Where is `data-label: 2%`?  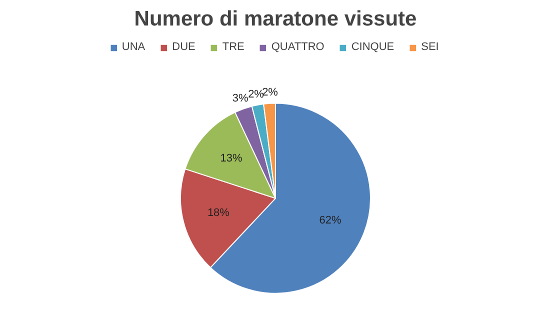
data-label: 2% is located at coordinates (270, 92).